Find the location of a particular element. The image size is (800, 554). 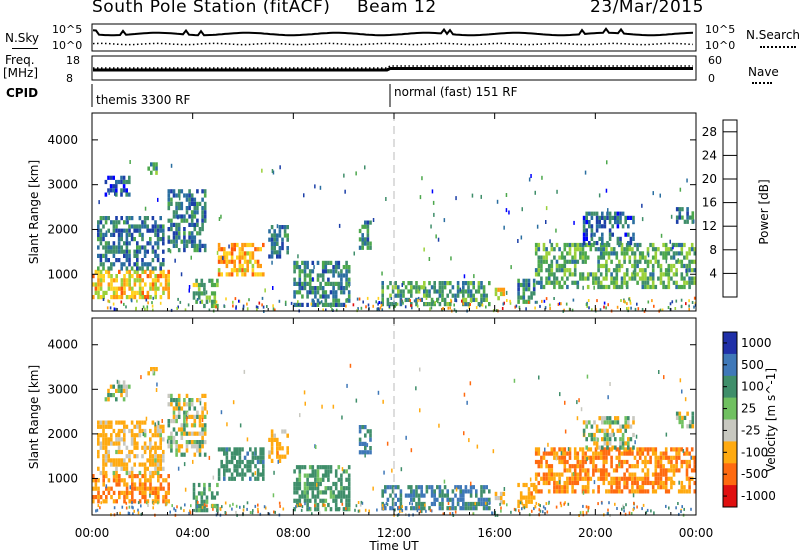

power-y-tick-label: 4000 is located at coordinates (62, 140).